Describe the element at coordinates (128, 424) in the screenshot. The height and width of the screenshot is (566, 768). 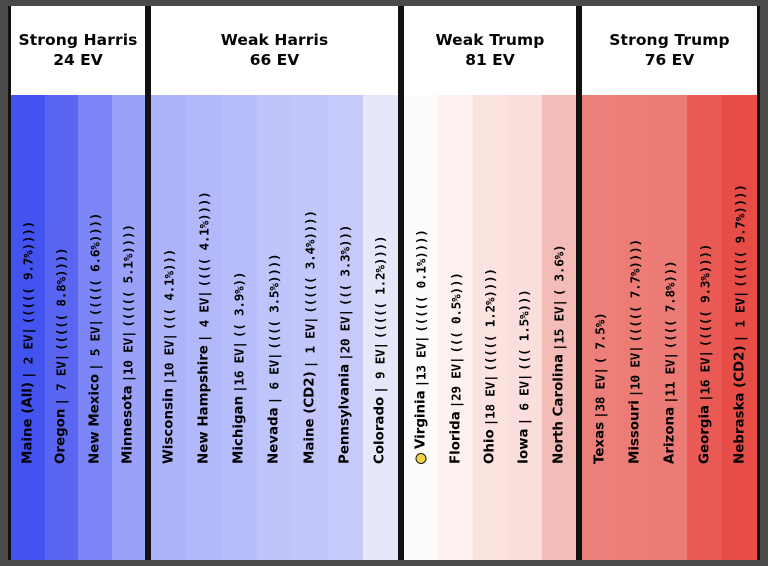
I see `state-name: Minnesota` at that location.